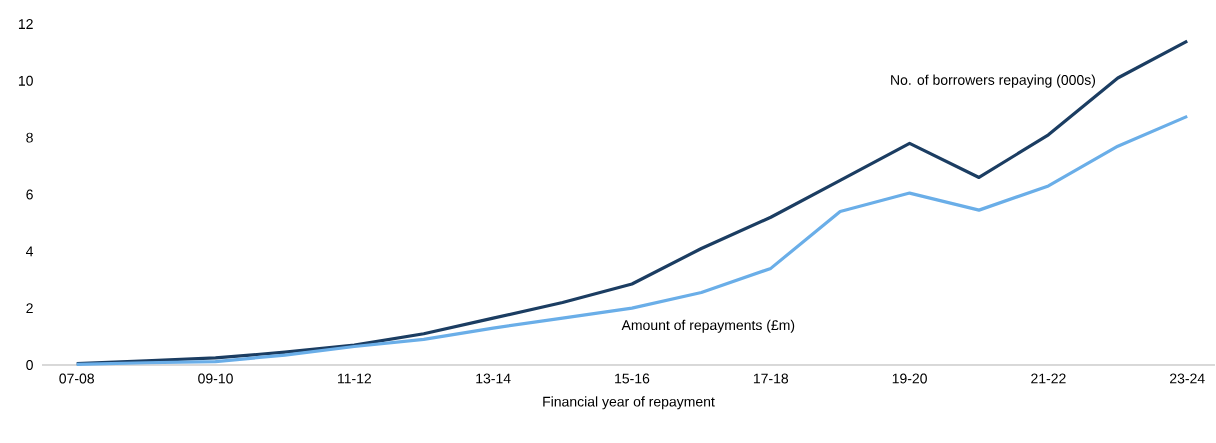 This screenshot has width=1216, height=443. Describe the element at coordinates (355, 378) in the screenshot. I see `x-tick-label: 11-12` at that location.